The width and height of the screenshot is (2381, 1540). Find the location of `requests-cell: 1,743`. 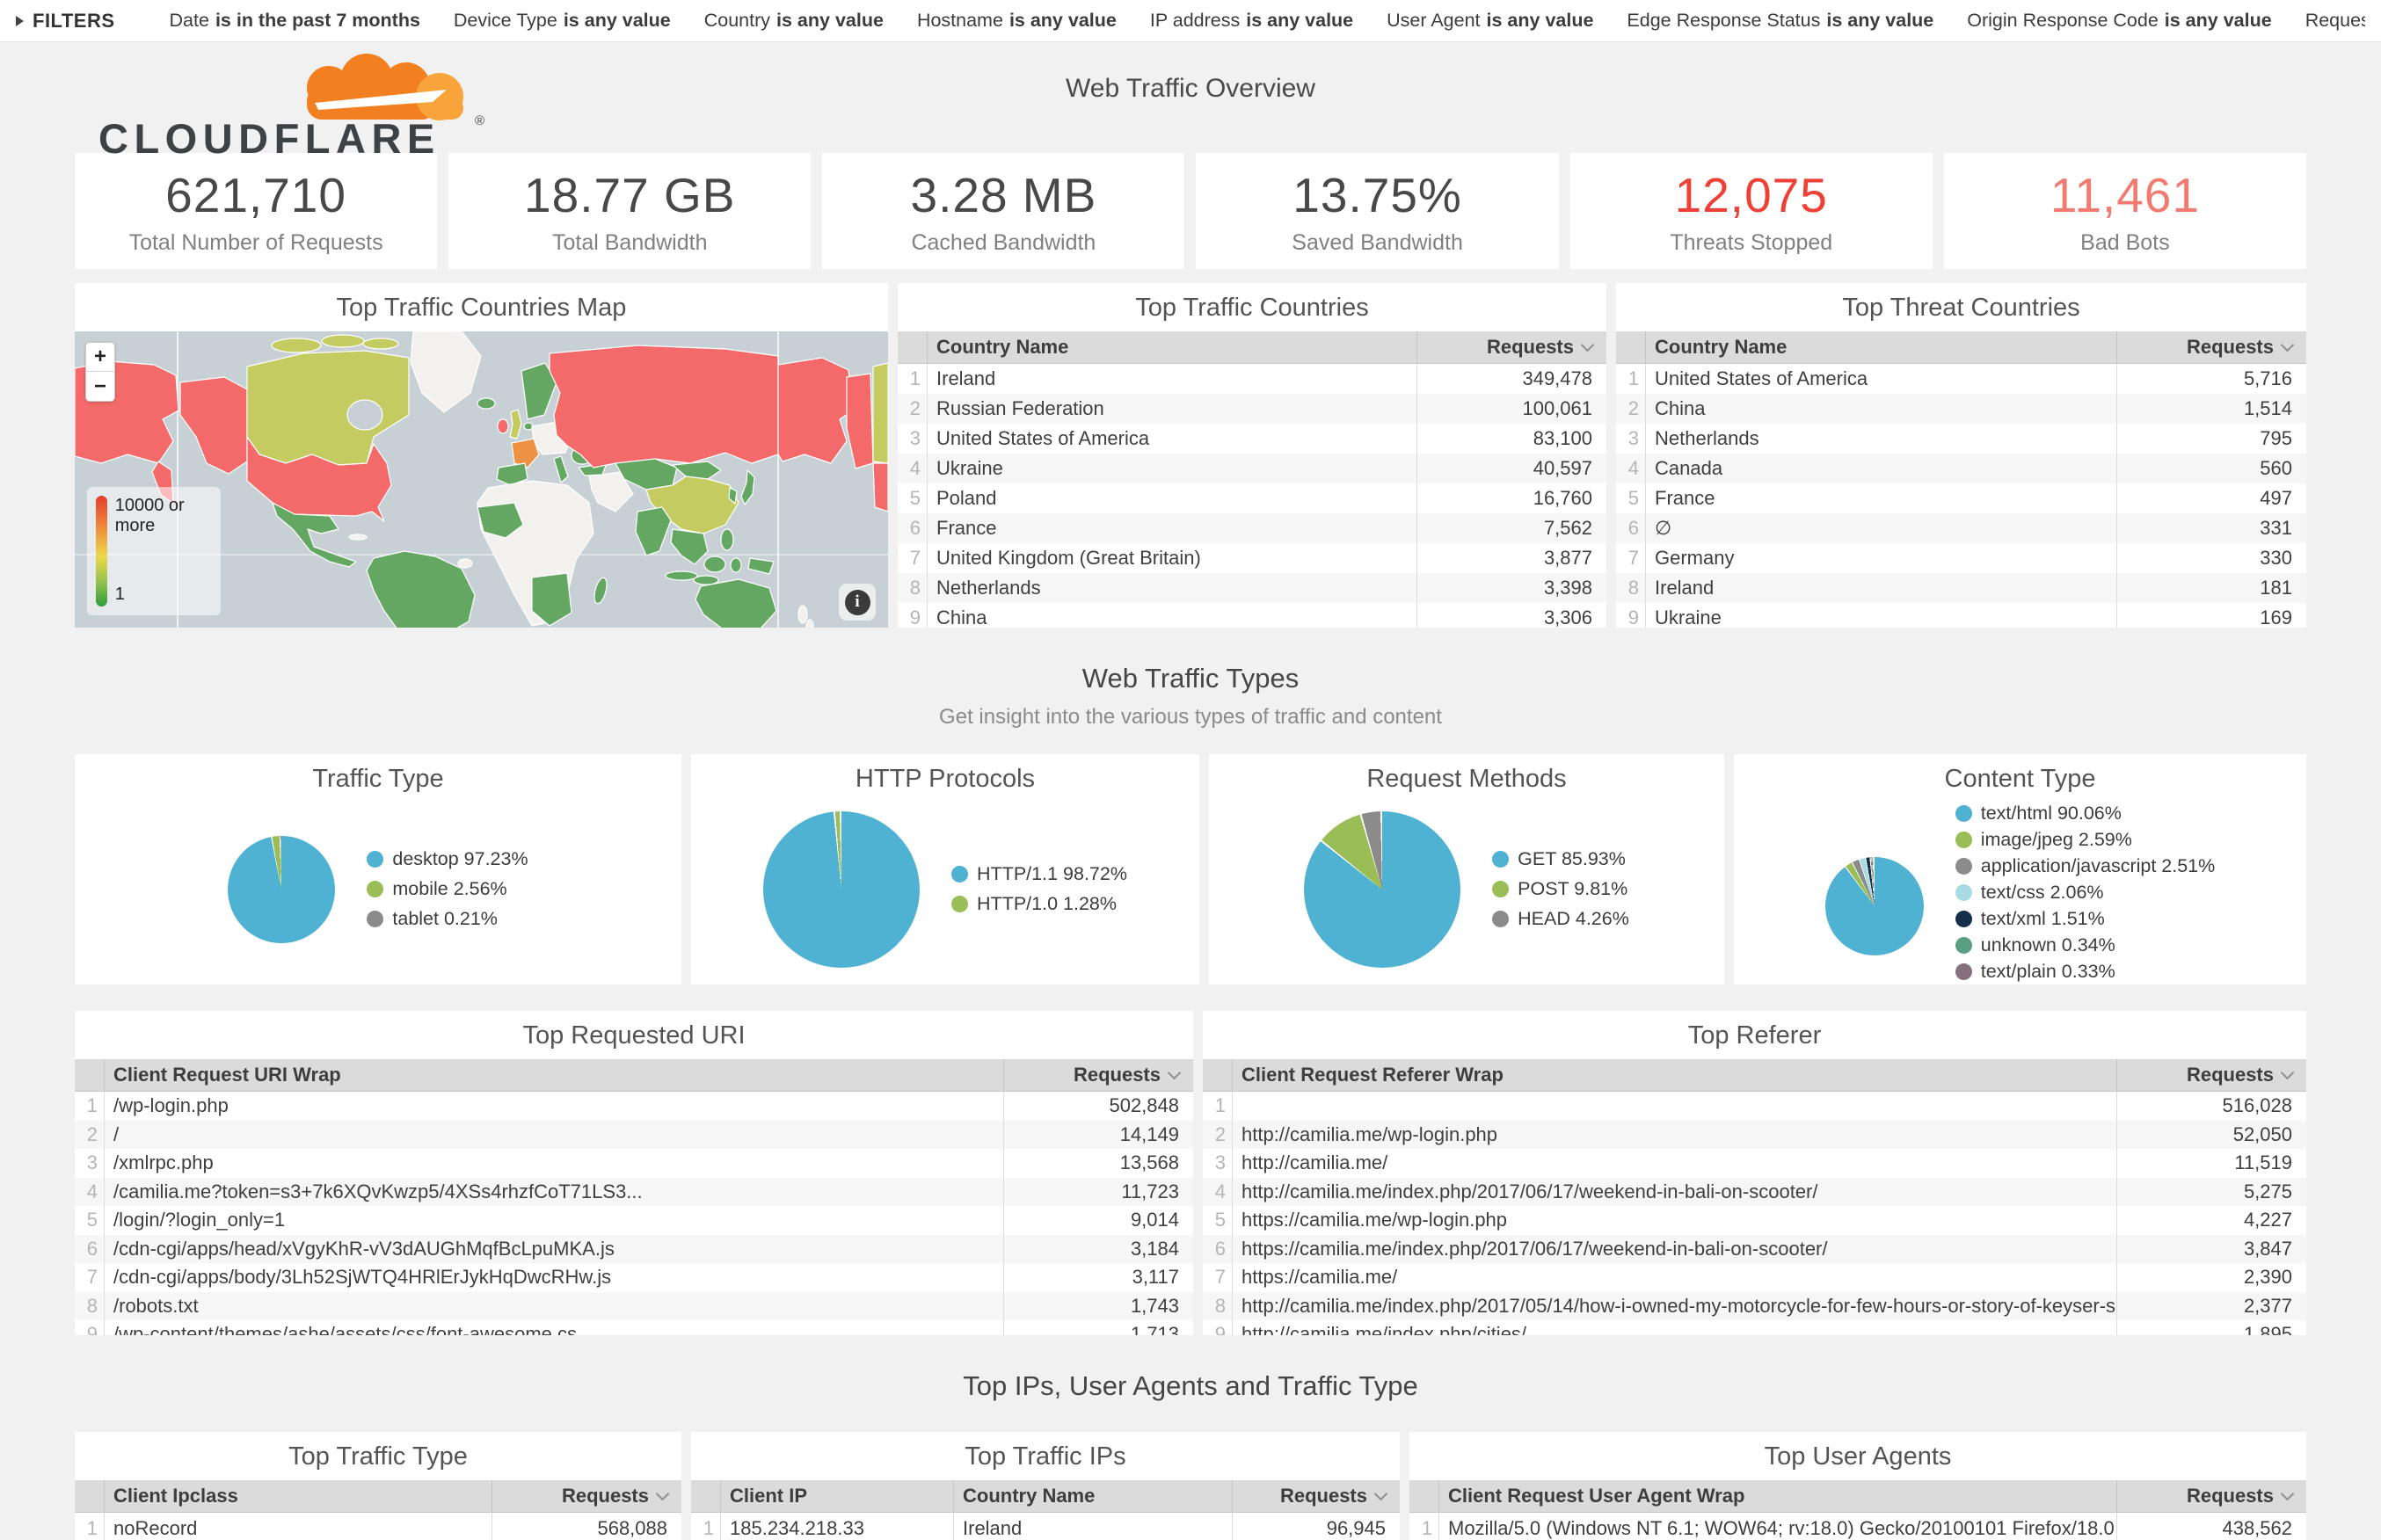

requests-cell: 1,743 is located at coordinates (1154, 1305).